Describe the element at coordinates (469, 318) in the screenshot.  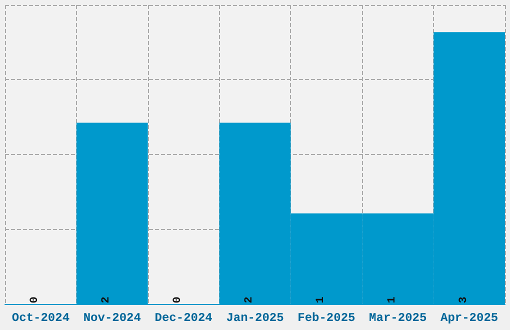
I see `x-tick-label: Apr-2025` at that location.